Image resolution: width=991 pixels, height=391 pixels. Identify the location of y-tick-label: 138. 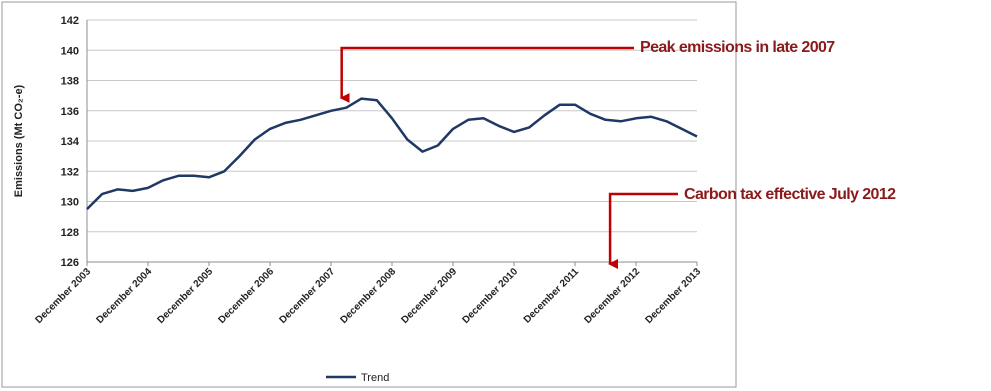
(70, 82).